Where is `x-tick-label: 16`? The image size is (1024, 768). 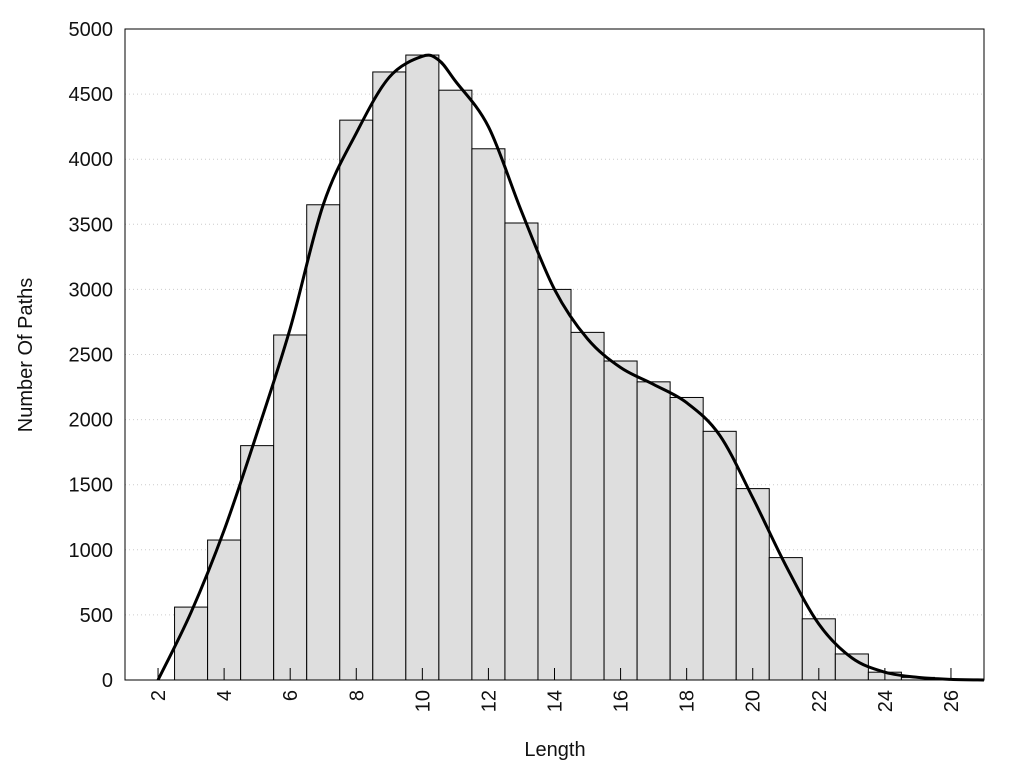
x-tick-label: 16 is located at coordinates (622, 701).